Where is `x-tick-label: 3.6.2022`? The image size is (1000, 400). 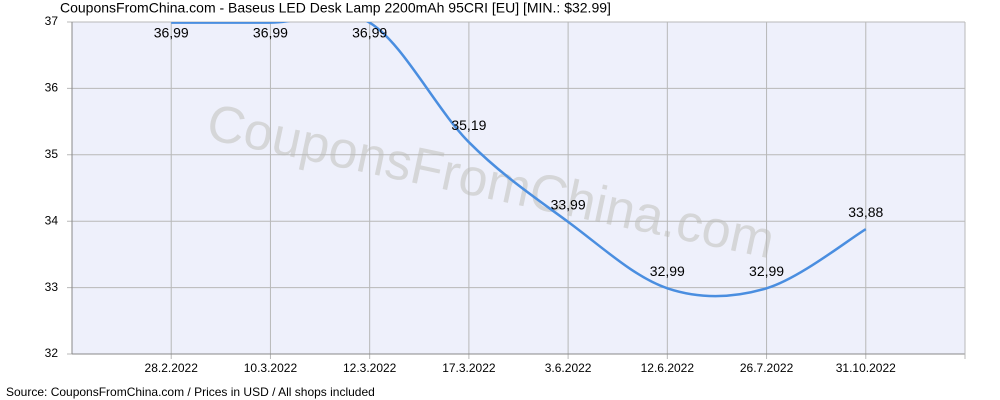 x-tick-label: 3.6.2022 is located at coordinates (568, 368).